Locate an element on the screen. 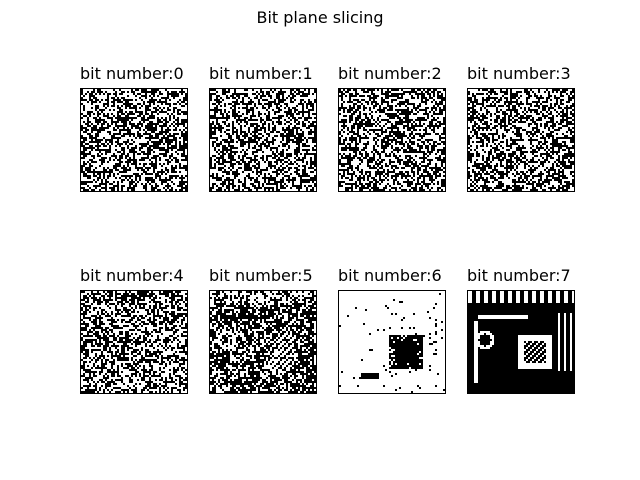  panel-bit-3: bit number:3 is located at coordinates (532, 134).